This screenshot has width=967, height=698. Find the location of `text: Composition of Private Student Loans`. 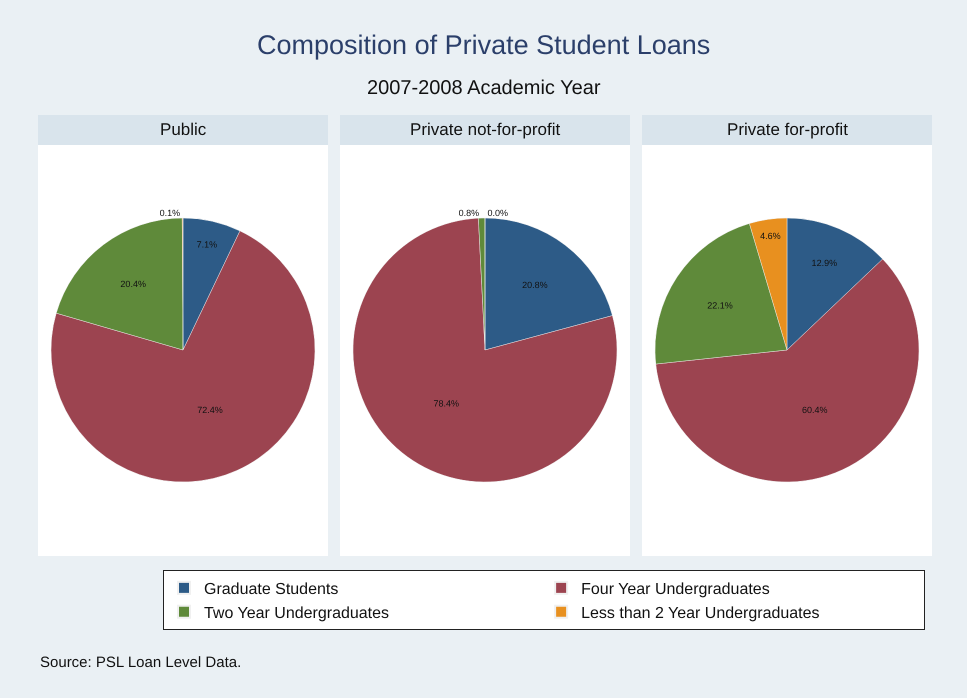

text: Composition of Private Student Loans is located at coordinates (483, 45).